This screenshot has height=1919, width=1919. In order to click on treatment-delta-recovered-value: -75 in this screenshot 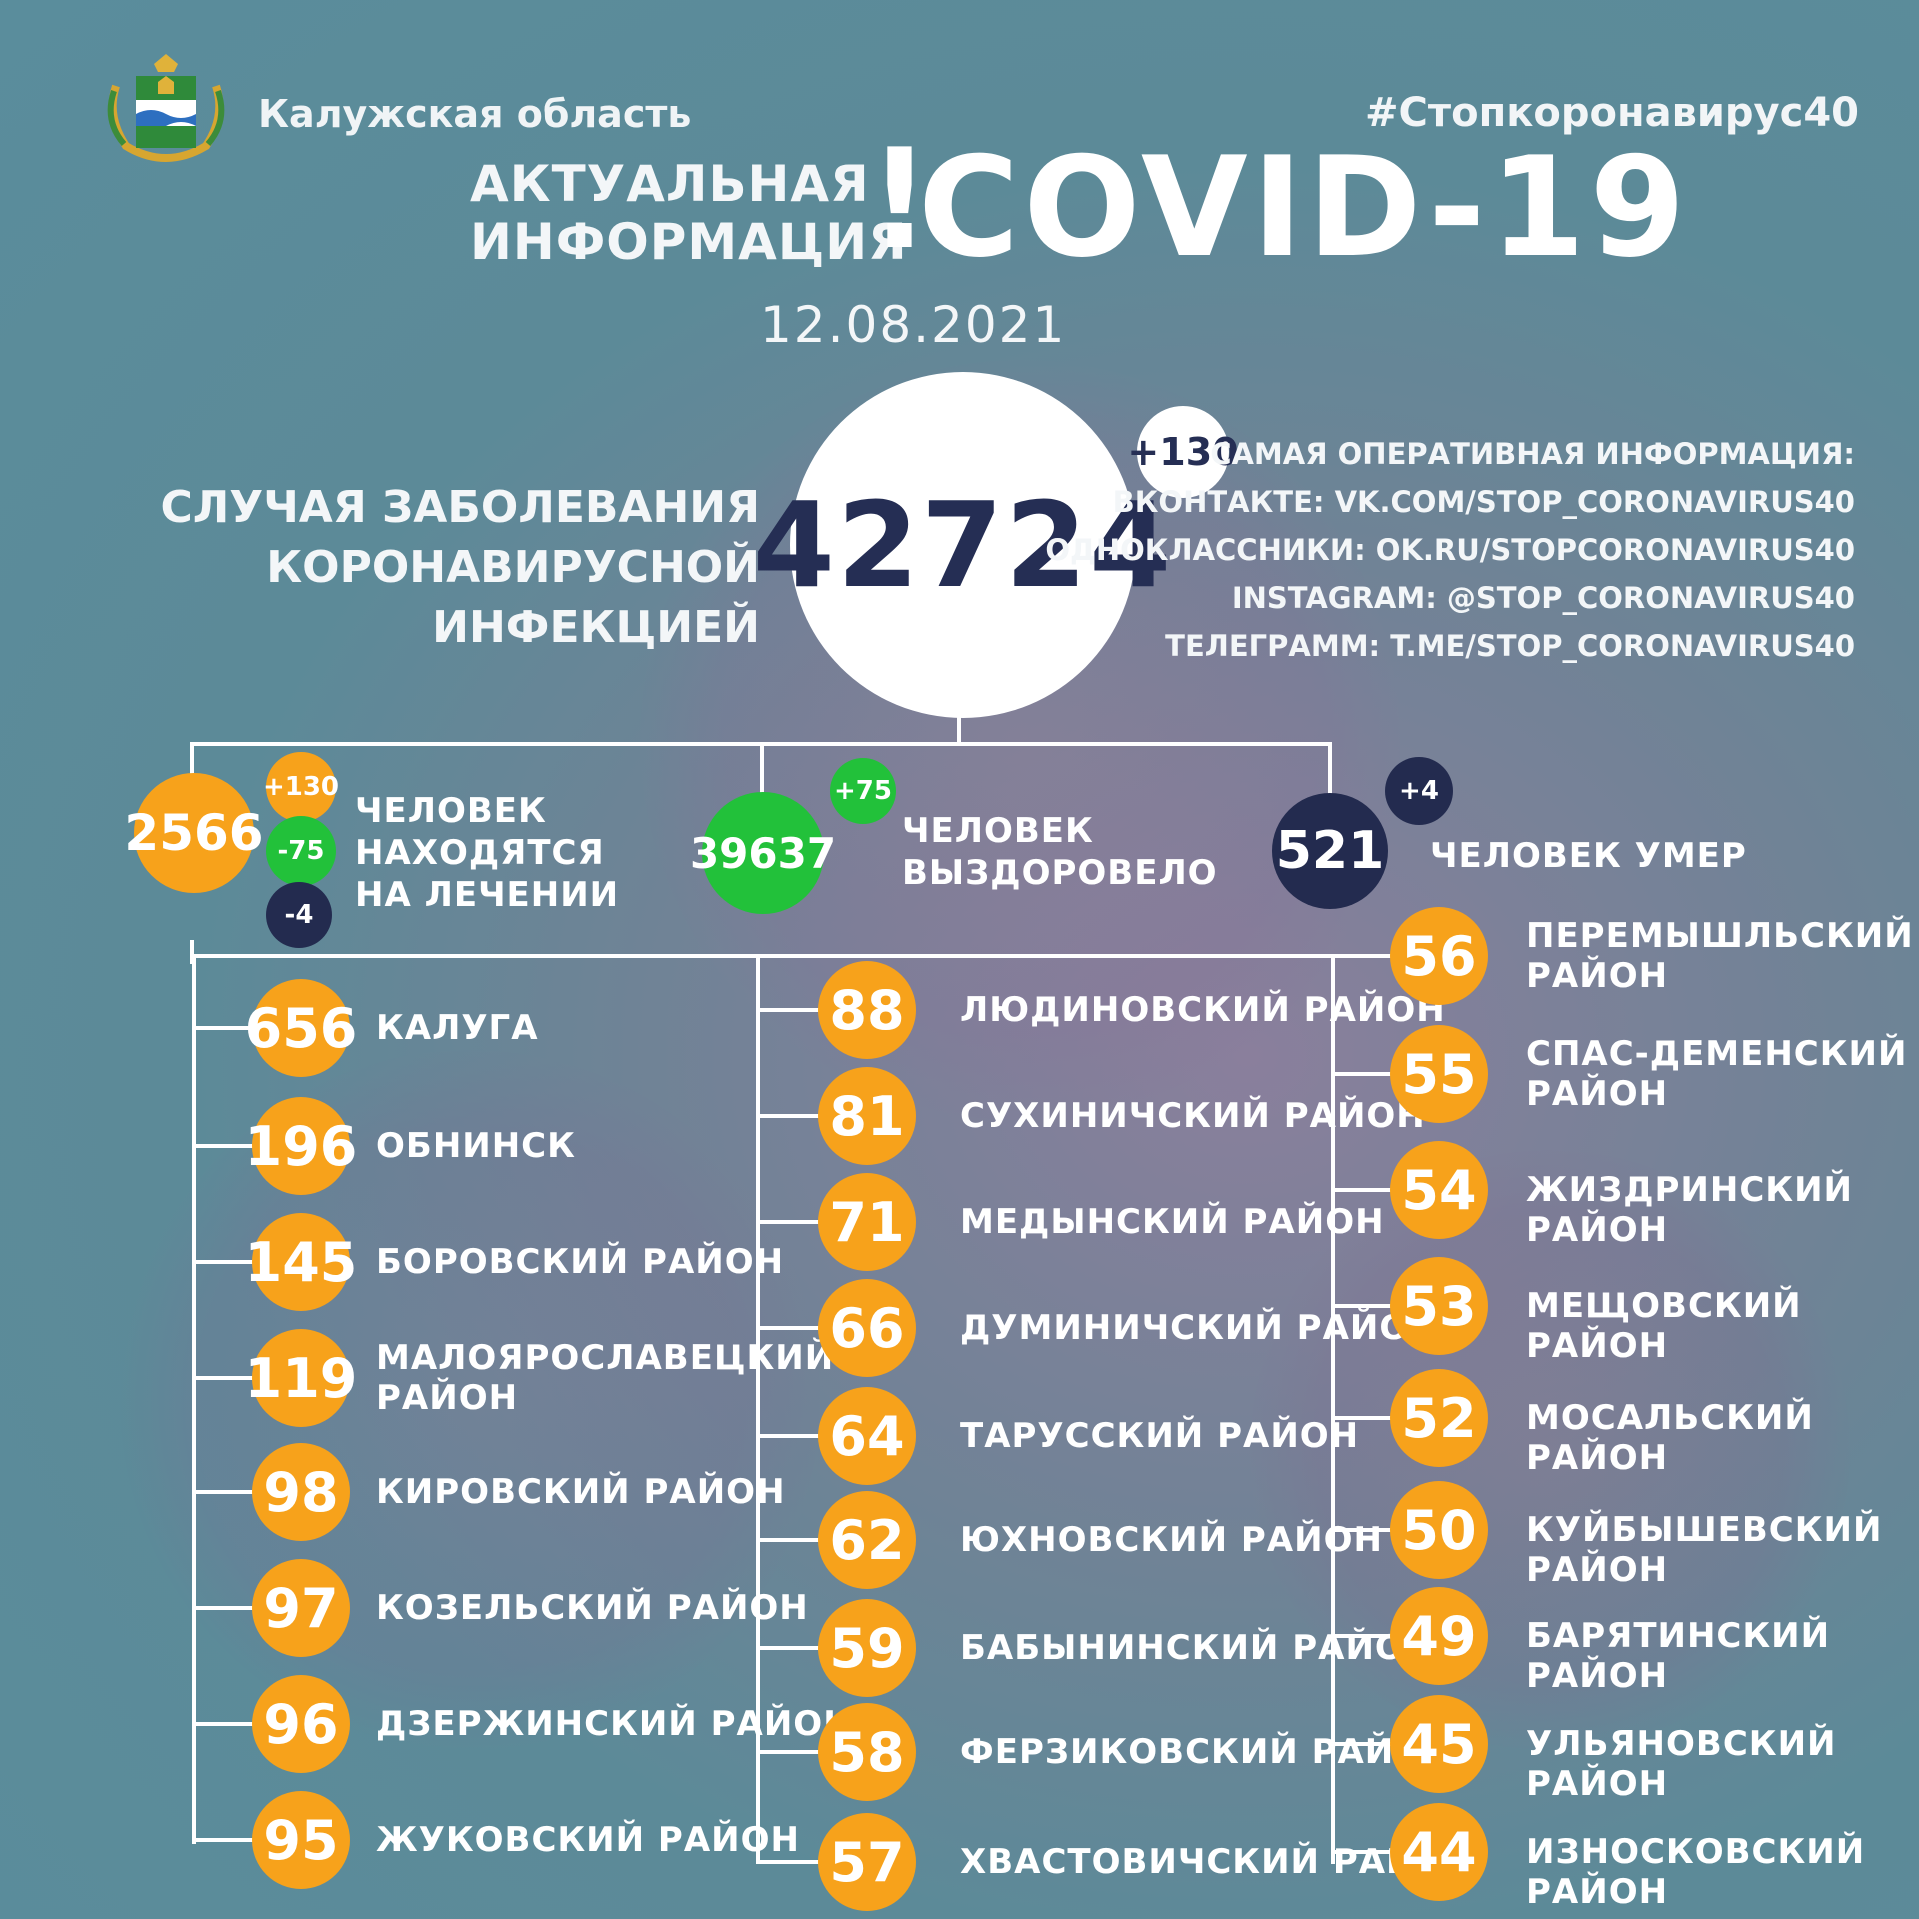, I will do `click(301, 851)`.